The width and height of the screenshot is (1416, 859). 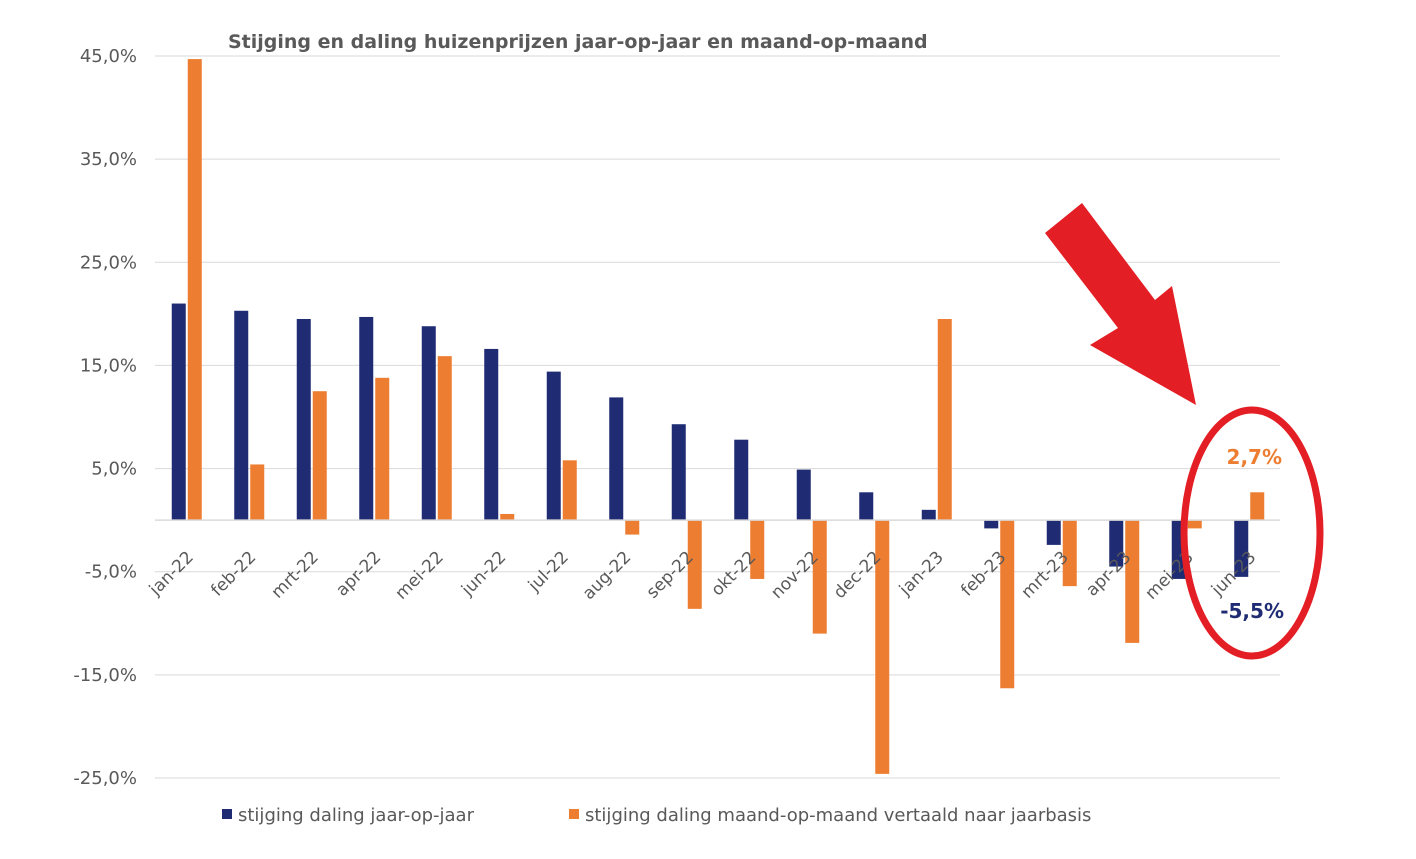 What do you see at coordinates (483, 574) in the screenshot?
I see `x-tick-label: jun-22` at bounding box center [483, 574].